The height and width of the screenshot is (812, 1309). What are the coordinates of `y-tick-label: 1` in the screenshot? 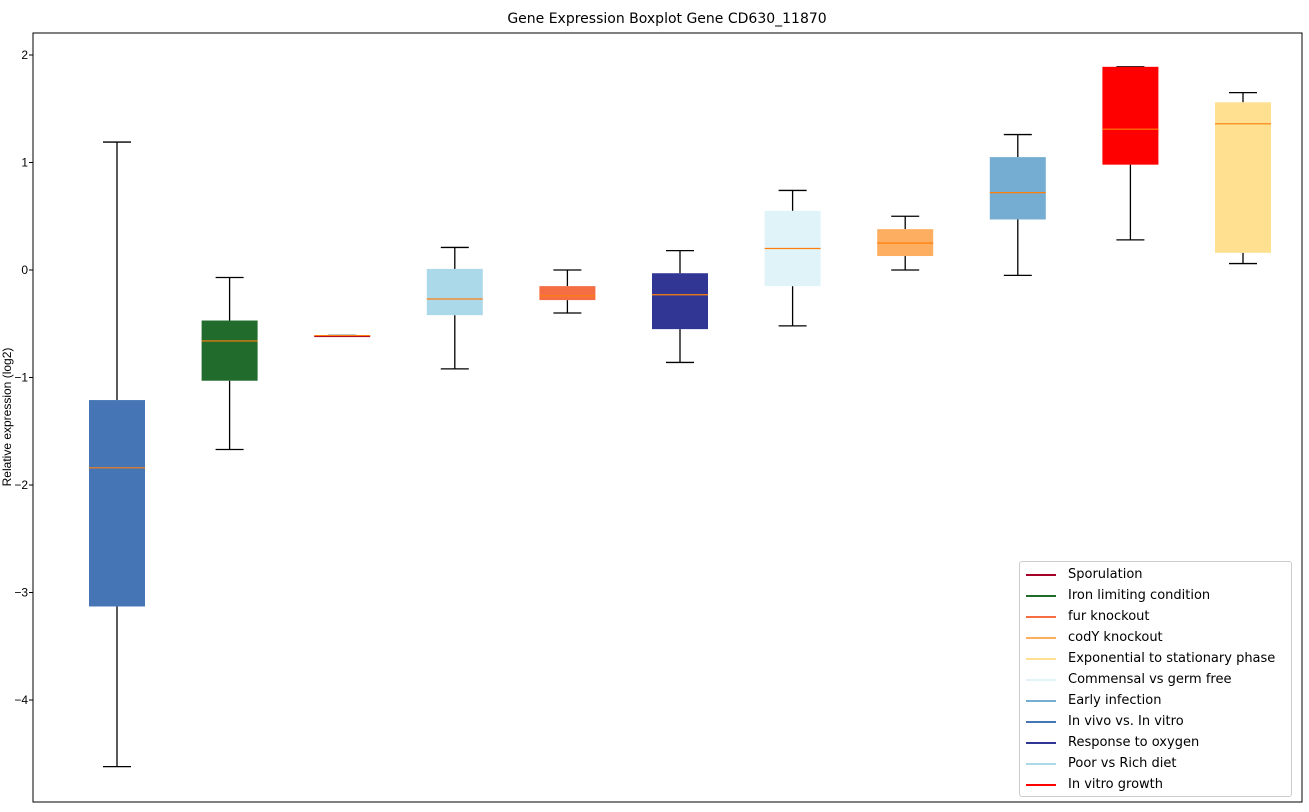 It's located at (24, 163).